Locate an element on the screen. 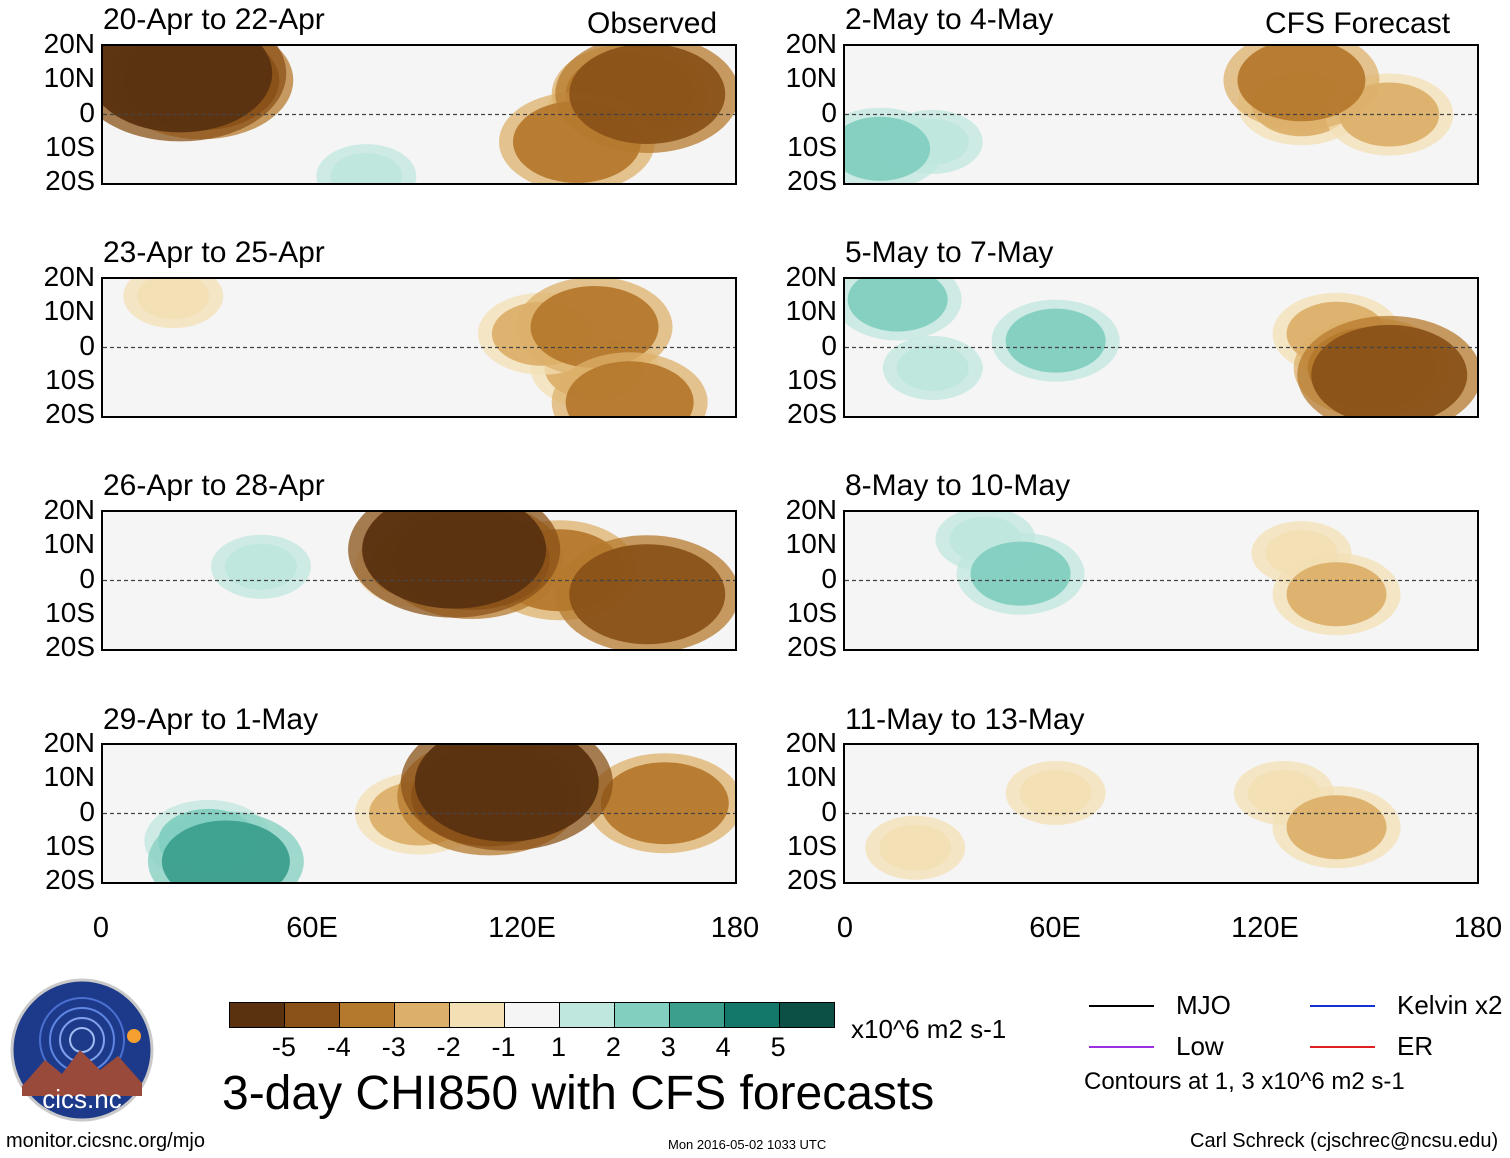 The height and width of the screenshot is (1158, 1510). panel-title: 29-Apr to 1-May is located at coordinates (211, 719).